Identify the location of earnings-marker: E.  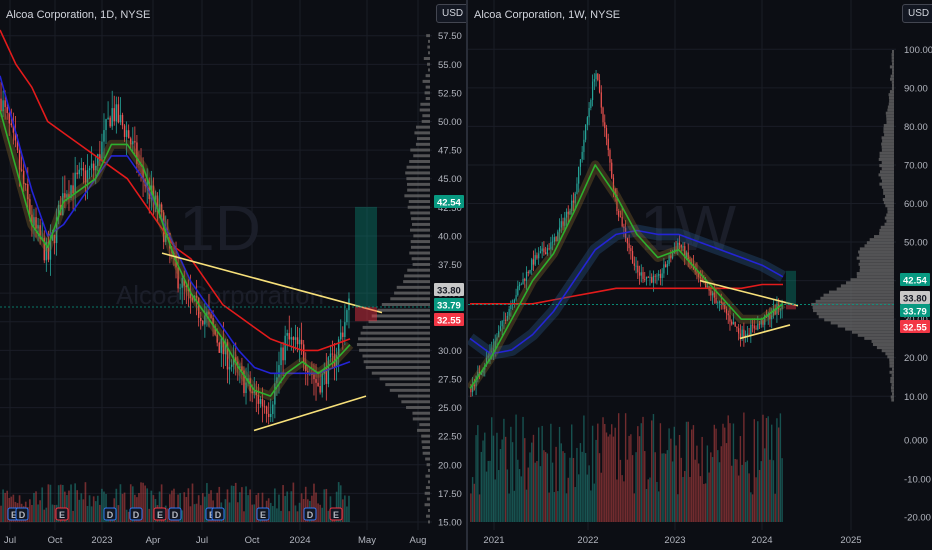
(336, 514).